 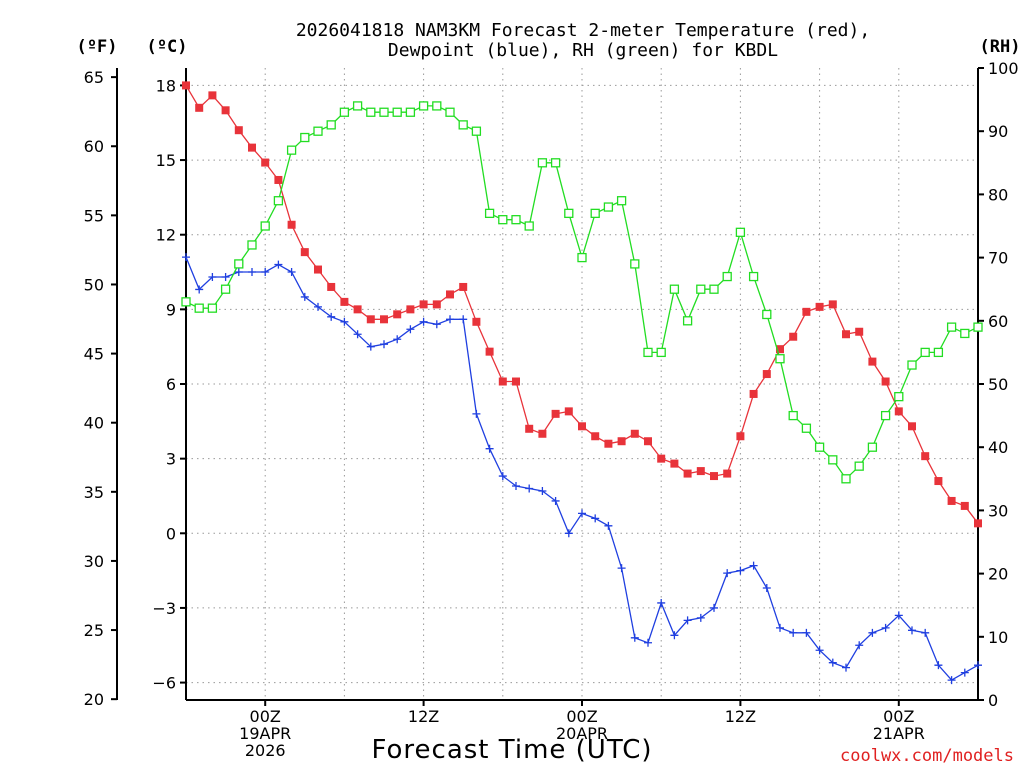 I want to click on rh-tick-label: 100, so click(x=1003, y=68).